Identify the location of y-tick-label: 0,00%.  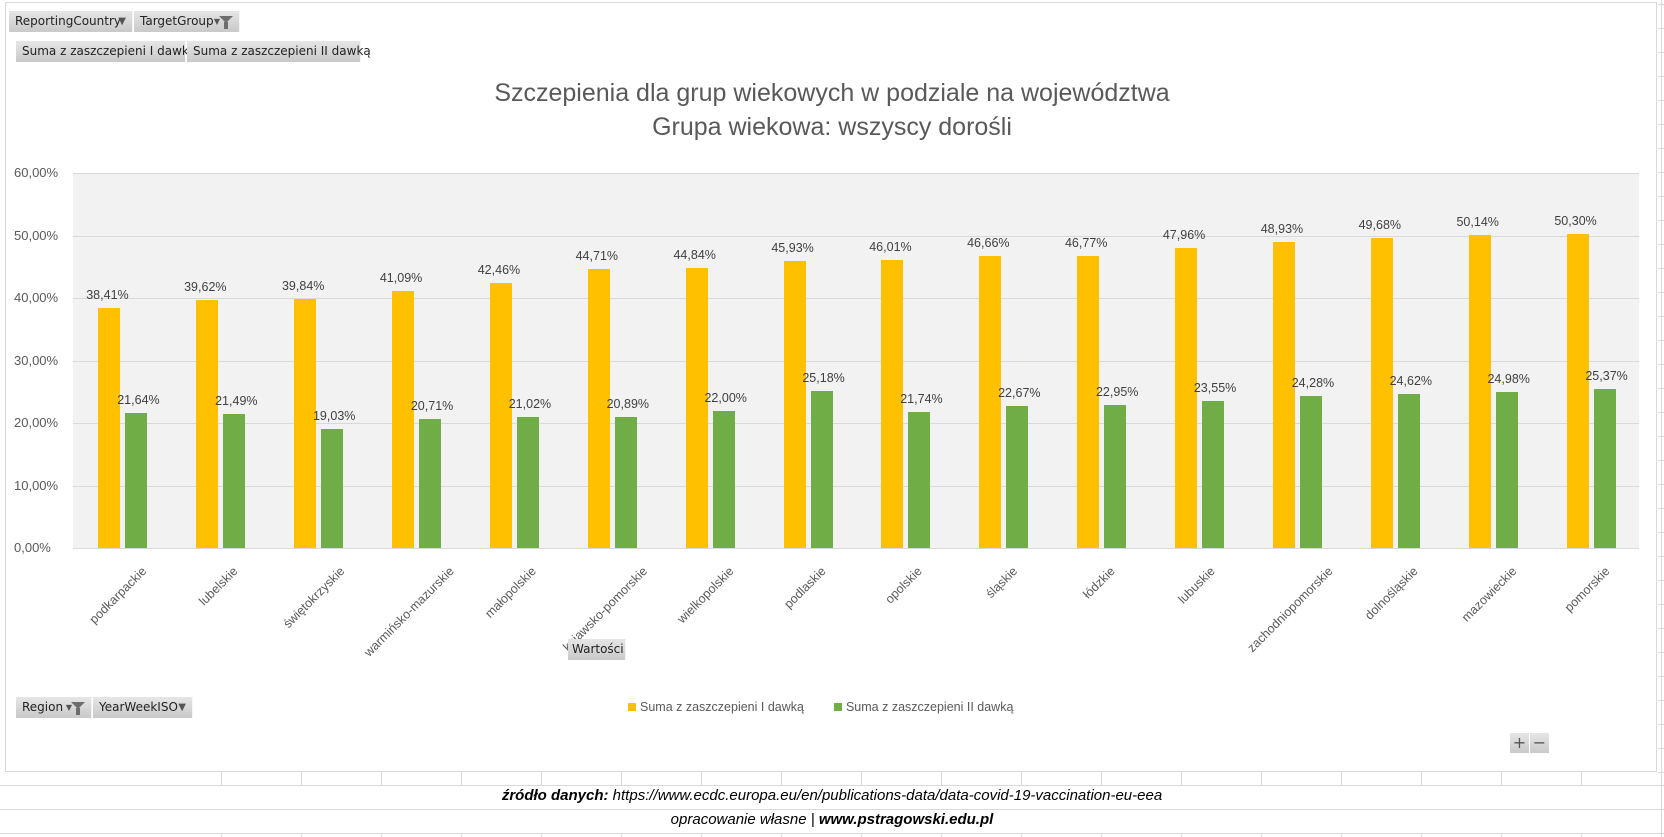
(32, 547).